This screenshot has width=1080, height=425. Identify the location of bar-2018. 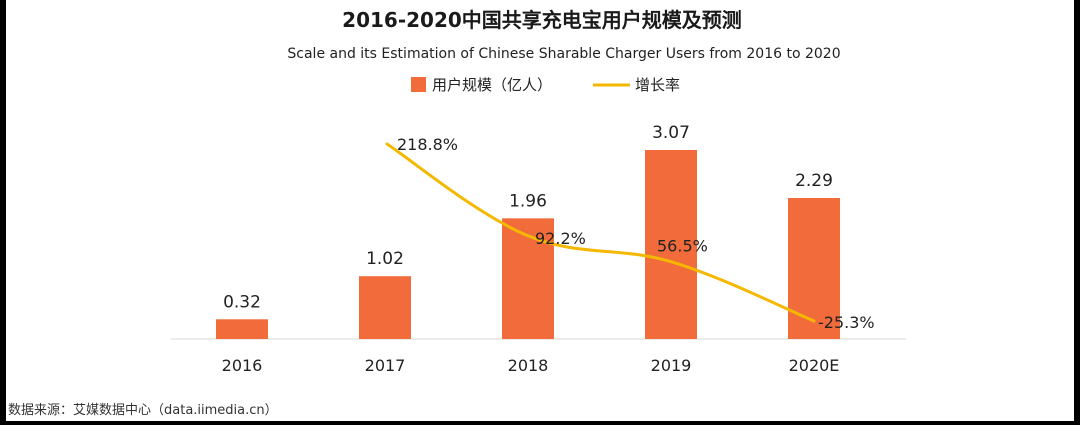
(528, 278).